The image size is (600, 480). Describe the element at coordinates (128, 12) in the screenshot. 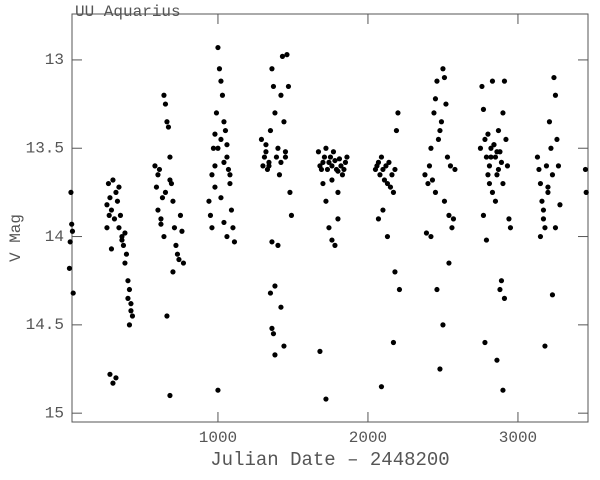

I see `chart-title: UU Aquarius` at that location.